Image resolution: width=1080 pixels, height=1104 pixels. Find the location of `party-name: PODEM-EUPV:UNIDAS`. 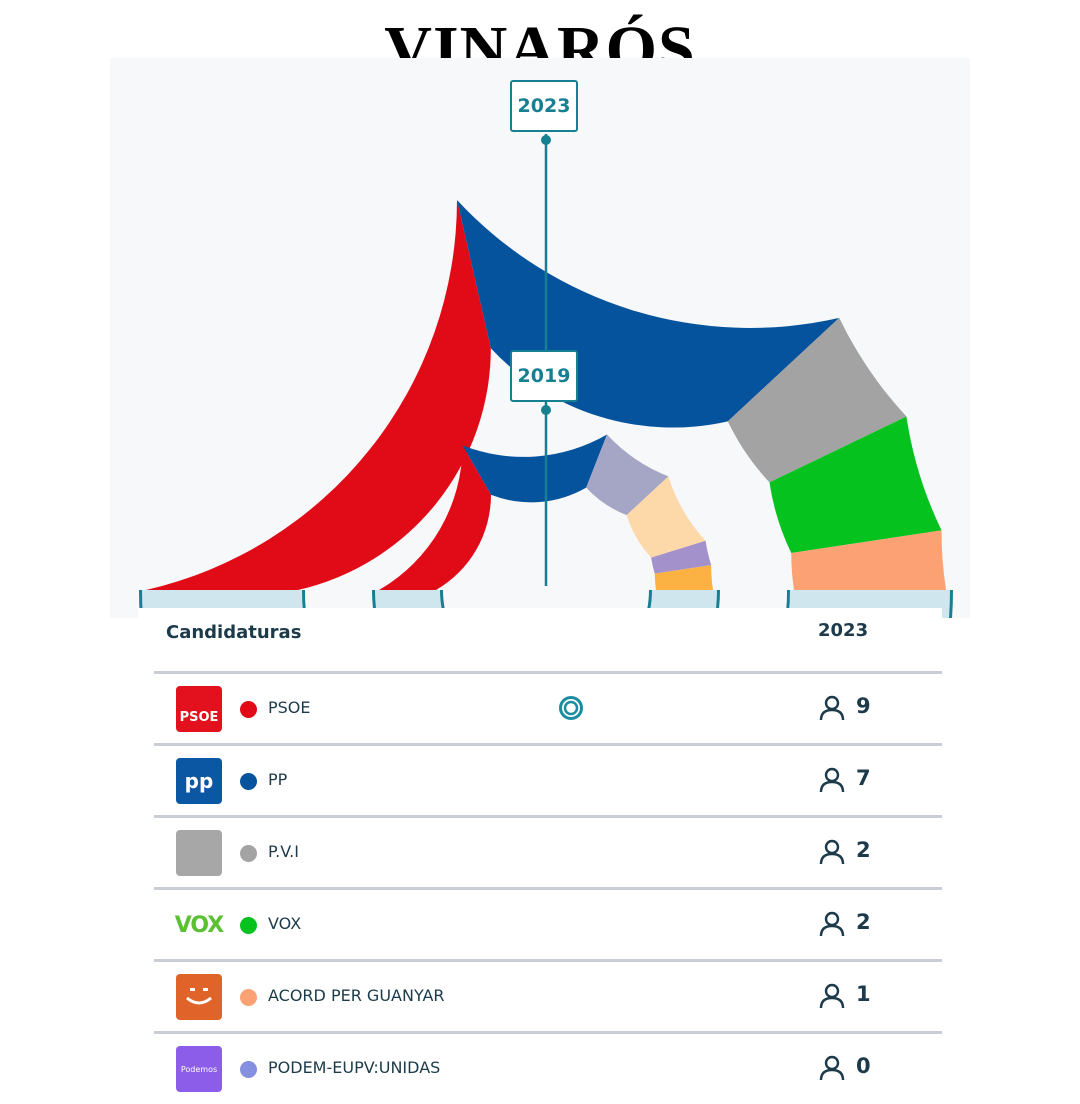

party-name: PODEM-EUPV:UNIDAS is located at coordinates (354, 1067).